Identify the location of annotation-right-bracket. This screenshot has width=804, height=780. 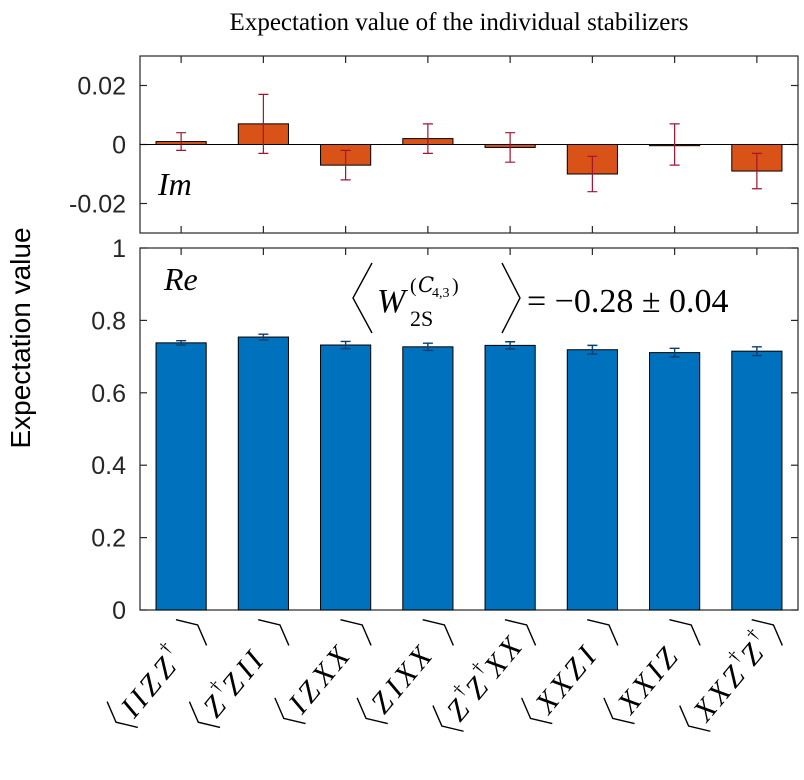
(511, 298).